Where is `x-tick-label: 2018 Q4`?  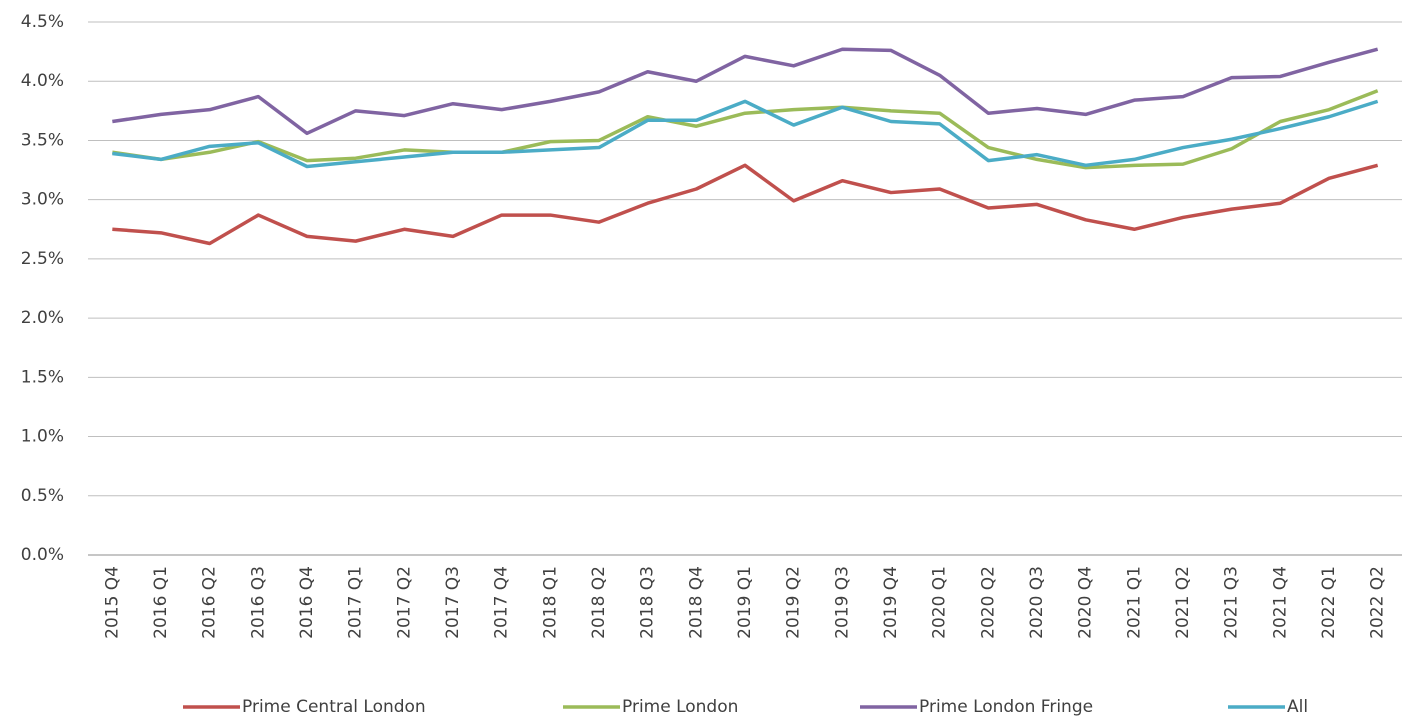
x-tick-label: 2018 Q4 is located at coordinates (696, 602).